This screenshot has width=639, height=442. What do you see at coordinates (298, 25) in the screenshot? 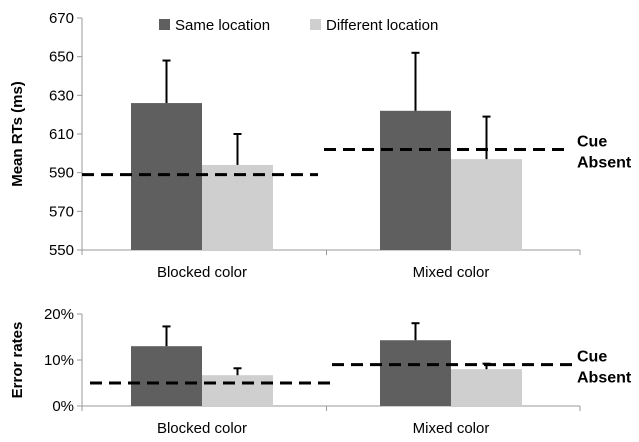
I see `legend: Same location Different location` at bounding box center [298, 25].